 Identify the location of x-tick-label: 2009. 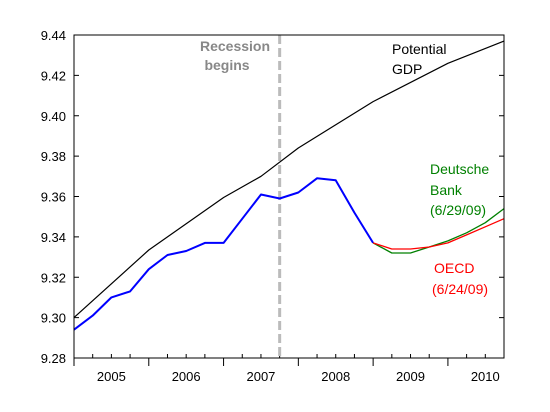
(410, 376).